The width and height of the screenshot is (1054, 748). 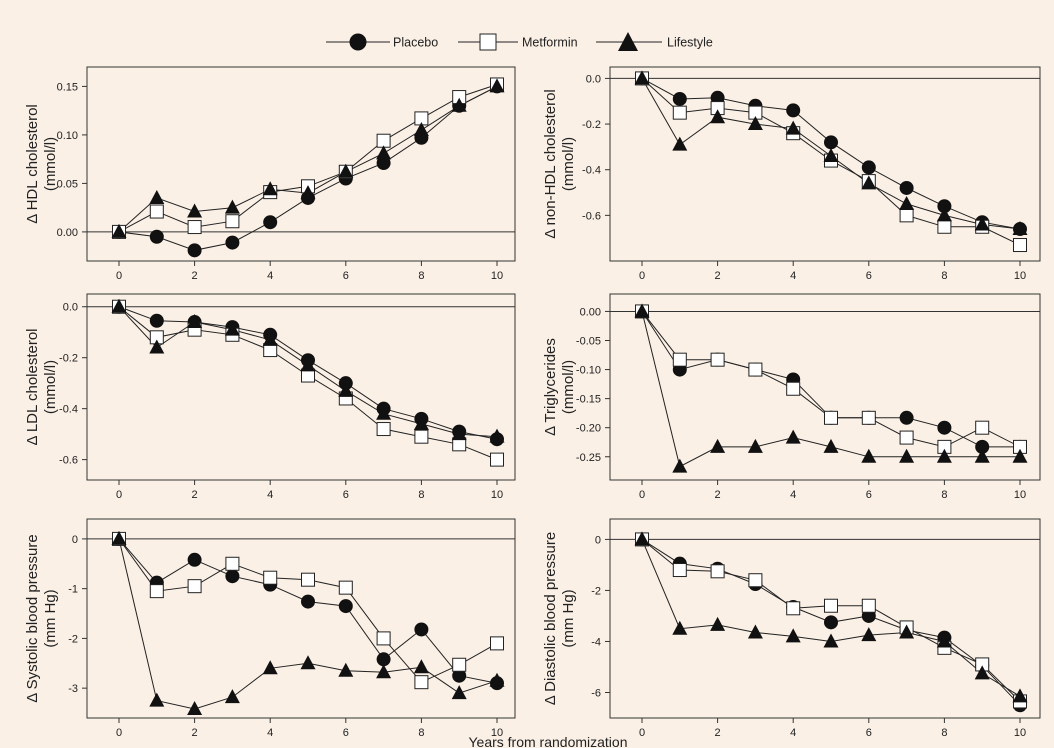 What do you see at coordinates (869, 495) in the screenshot?
I see `panel-4-x-tick-label: 6` at bounding box center [869, 495].